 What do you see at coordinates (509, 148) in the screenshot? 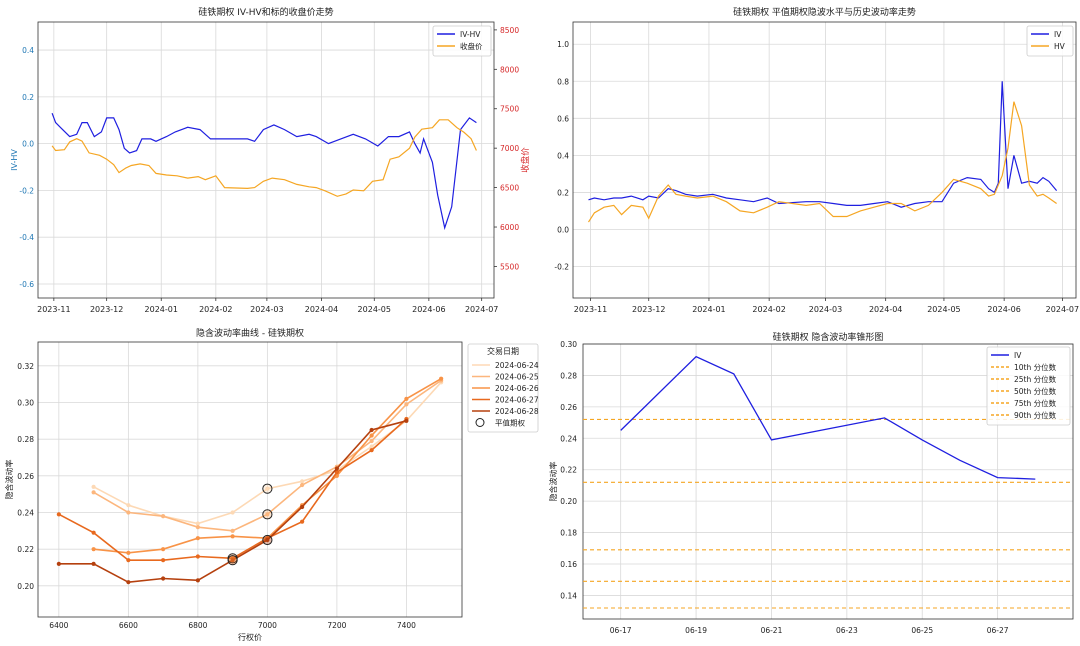
I see `y2-tick-label: 7000` at bounding box center [509, 148].